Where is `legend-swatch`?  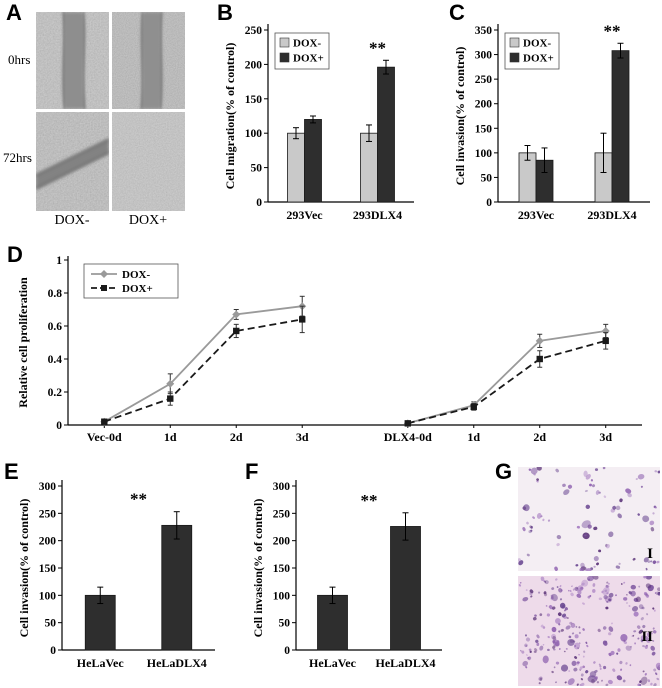 legend-swatch is located at coordinates (284, 57).